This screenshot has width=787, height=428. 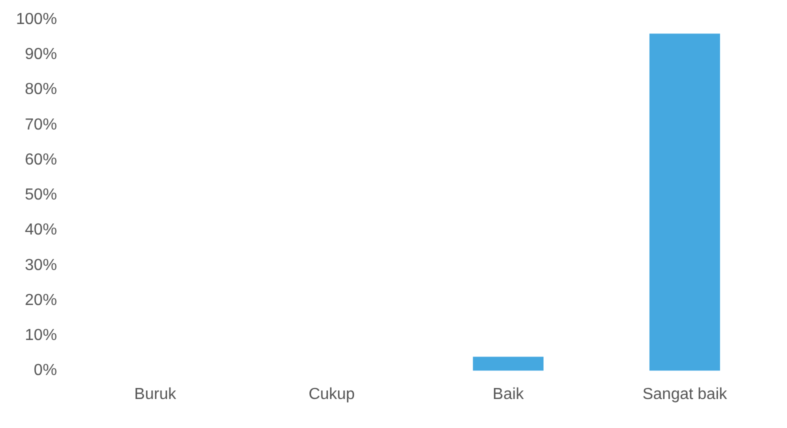 What do you see at coordinates (40, 335) in the screenshot?
I see `y-tick-label: 10%` at bounding box center [40, 335].